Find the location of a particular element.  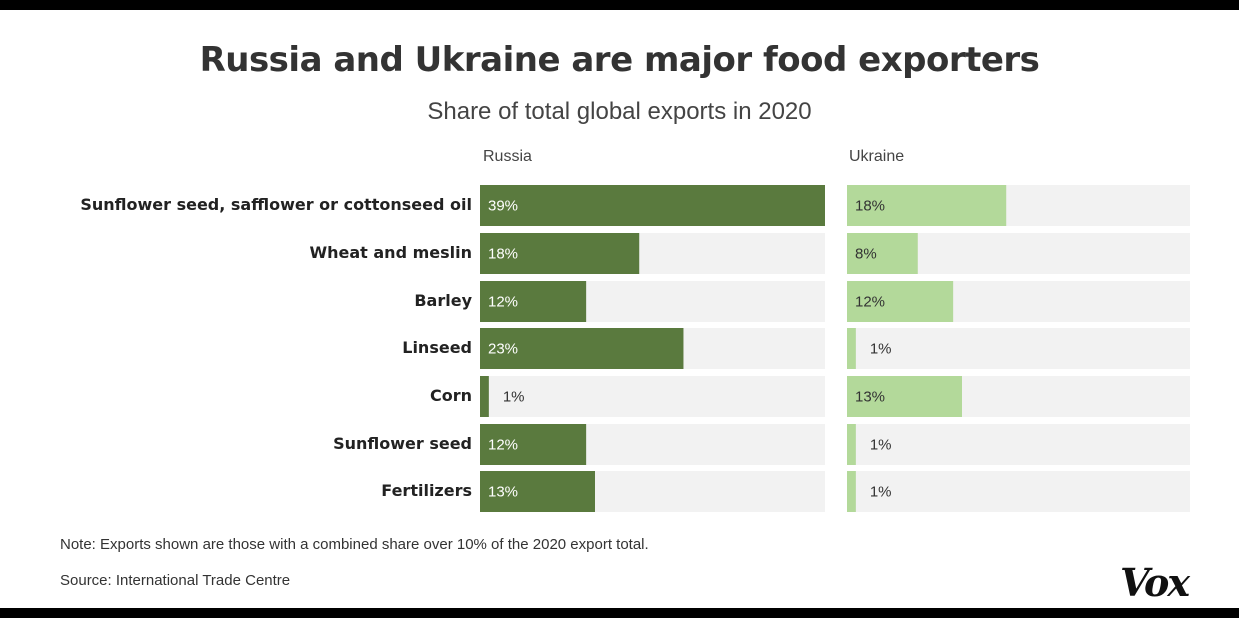

category-label: Wheat and meslin is located at coordinates (390, 252).